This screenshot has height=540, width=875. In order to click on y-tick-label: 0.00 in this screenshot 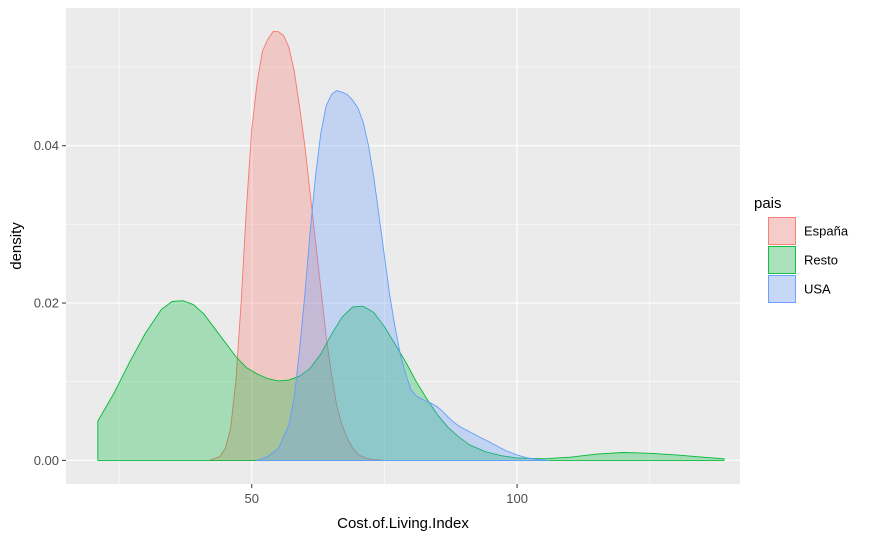, I will do `click(46, 460)`.